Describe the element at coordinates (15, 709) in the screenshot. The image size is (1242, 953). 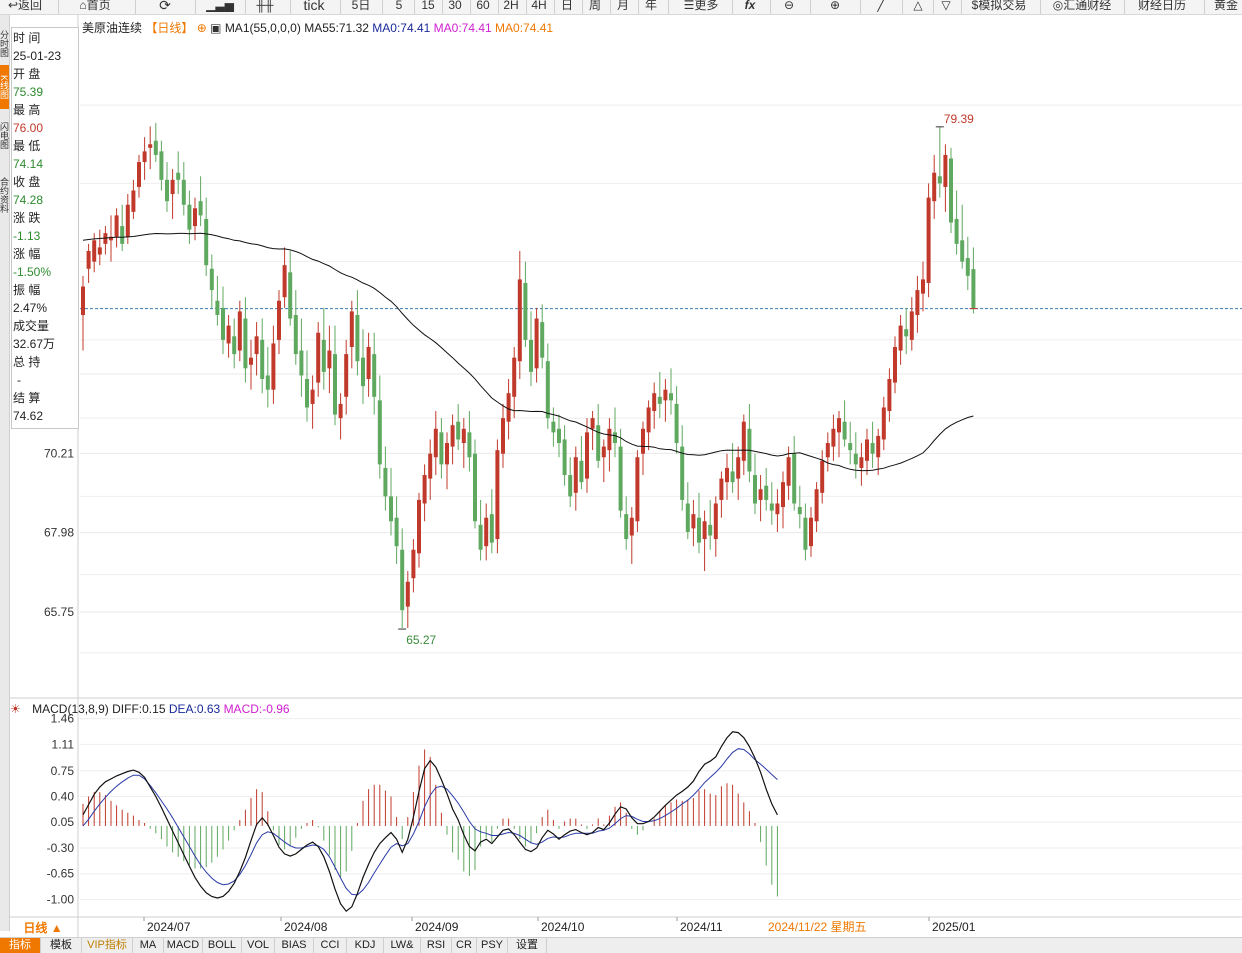
I see `macd-settings-icon: ☀` at that location.